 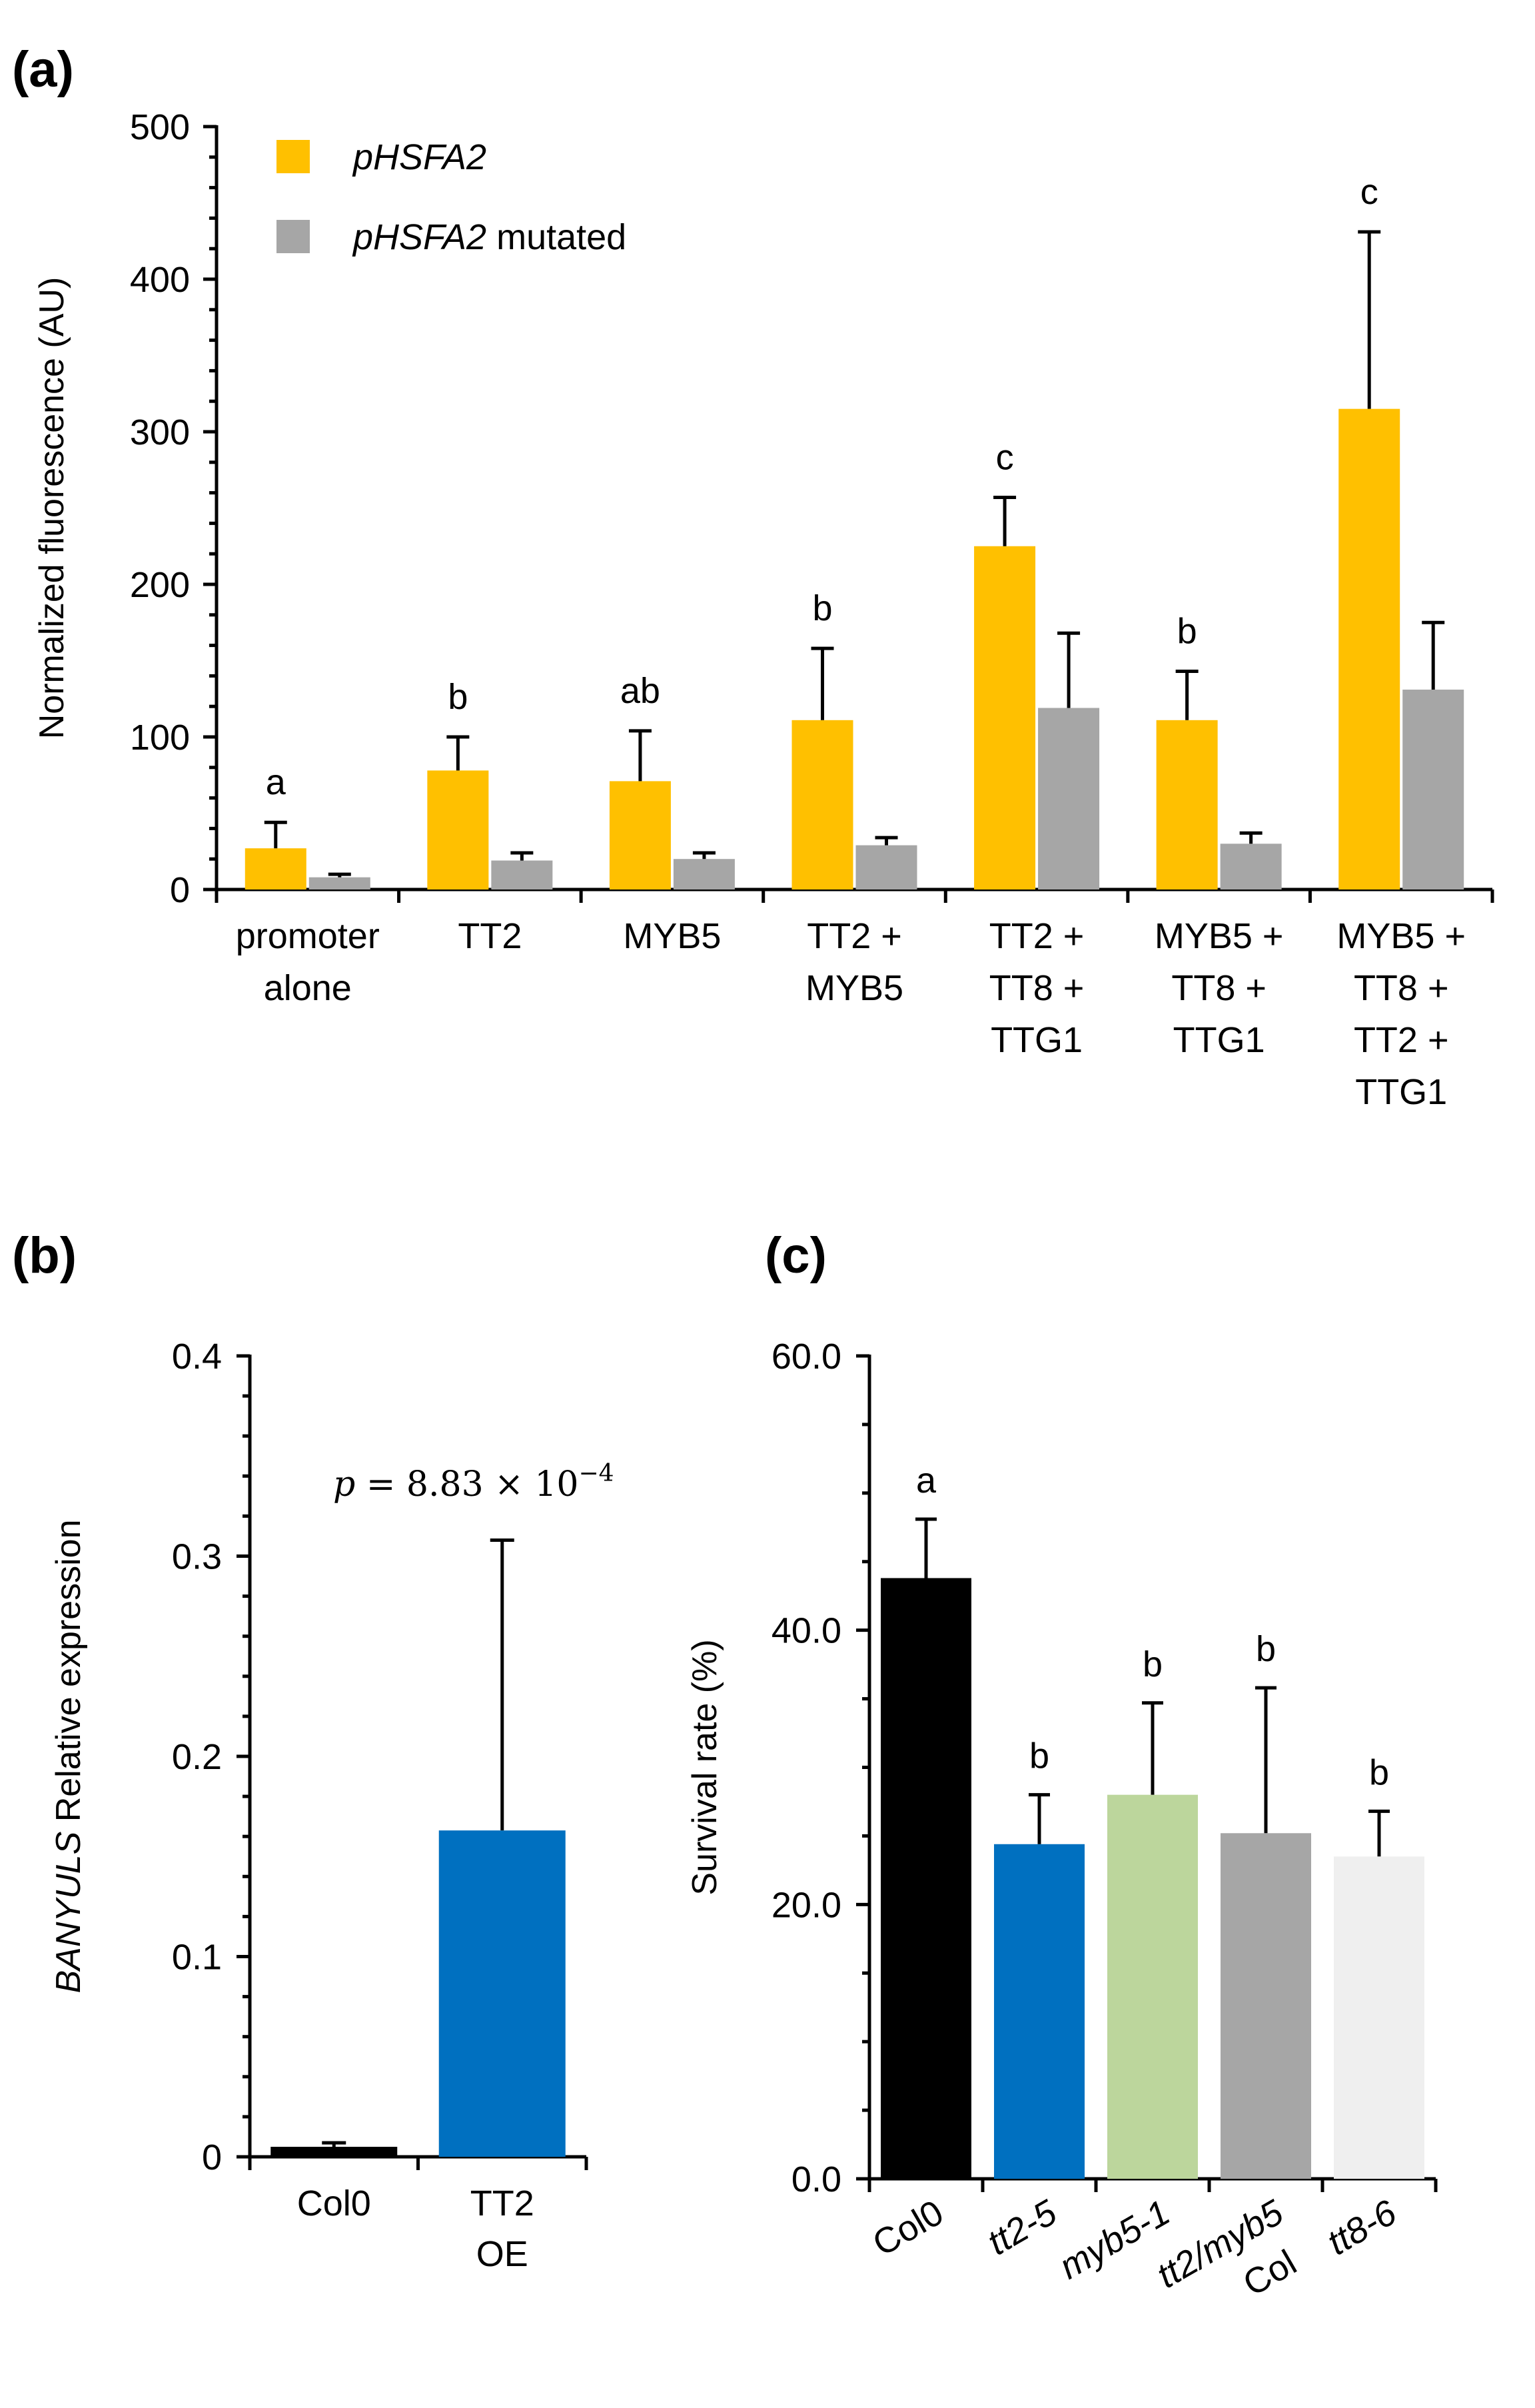 What do you see at coordinates (197, 1357) in the screenshot?
I see `panel-b-y-tick-label: 0.4` at bounding box center [197, 1357].